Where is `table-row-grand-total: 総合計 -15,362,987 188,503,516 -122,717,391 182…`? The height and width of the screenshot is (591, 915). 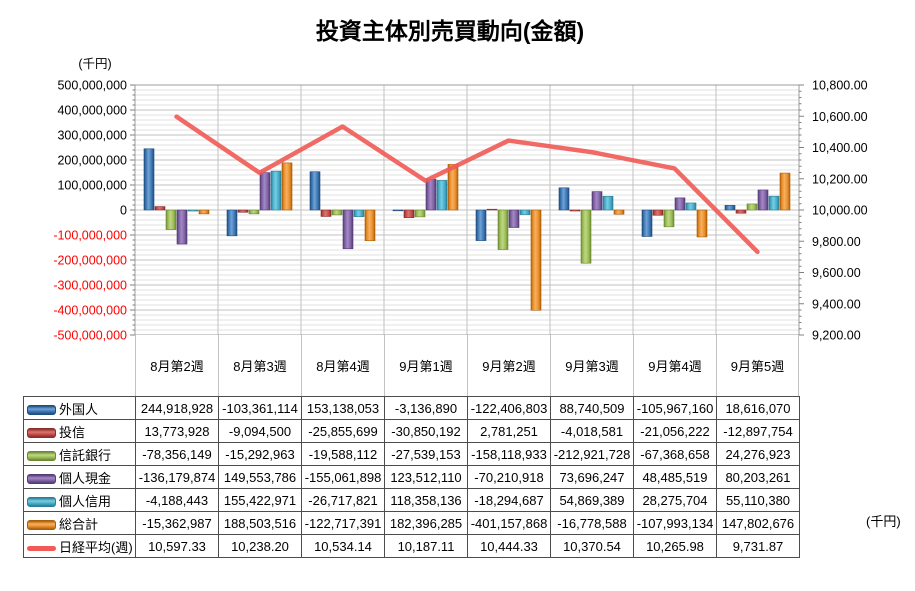 table-row-grand-total: 総合計 -15,362,987 188,503,516 -122,717,391 182… is located at coordinates (411, 523).